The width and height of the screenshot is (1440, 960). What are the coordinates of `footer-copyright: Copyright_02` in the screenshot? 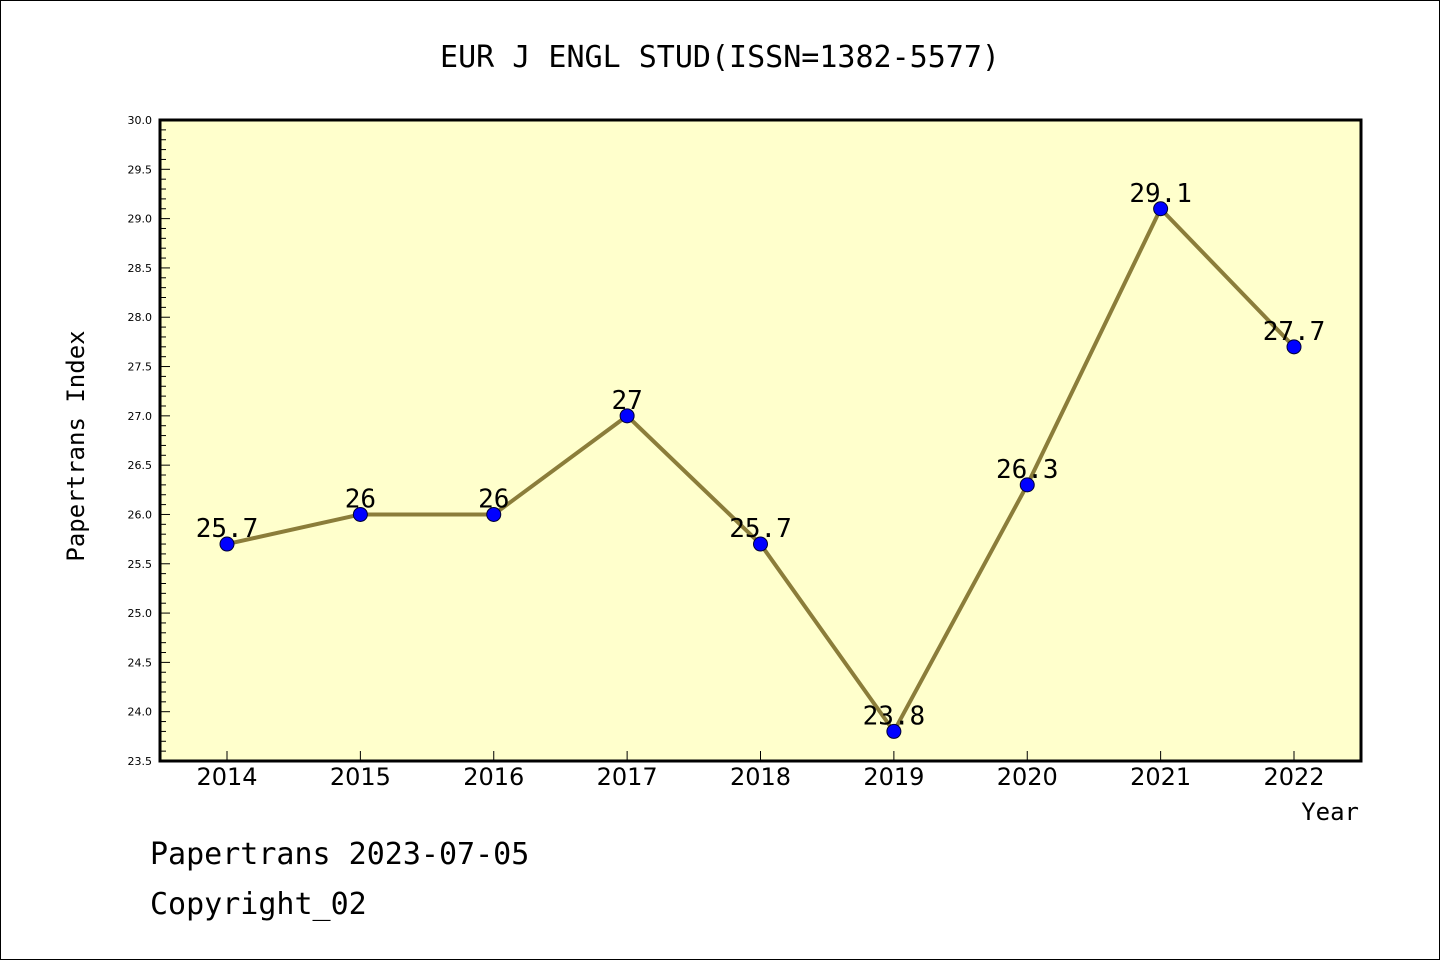 It's located at (258, 904).